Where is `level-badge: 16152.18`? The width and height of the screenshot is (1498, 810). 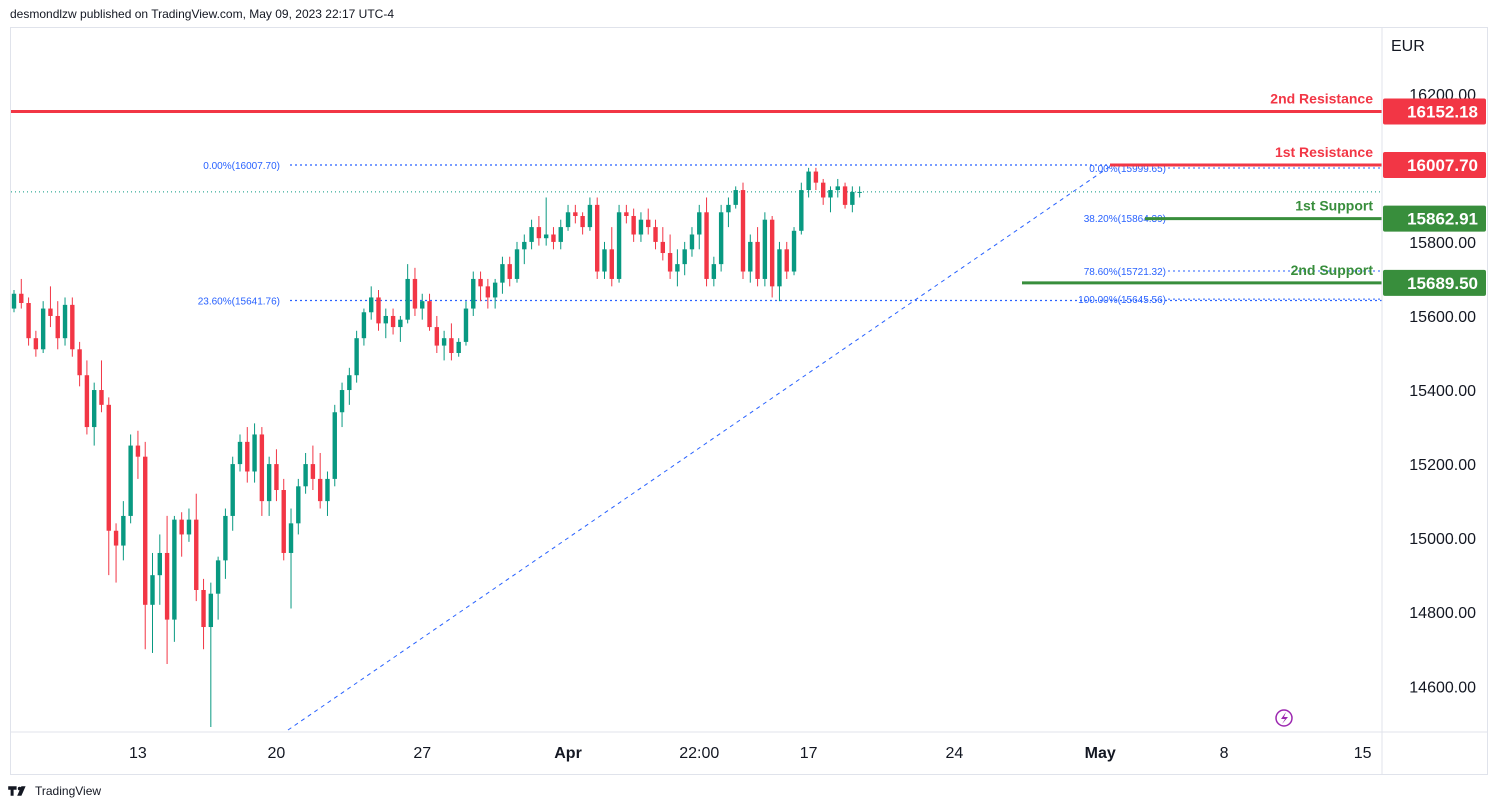
level-badge: 16152.18 is located at coordinates (1434, 111).